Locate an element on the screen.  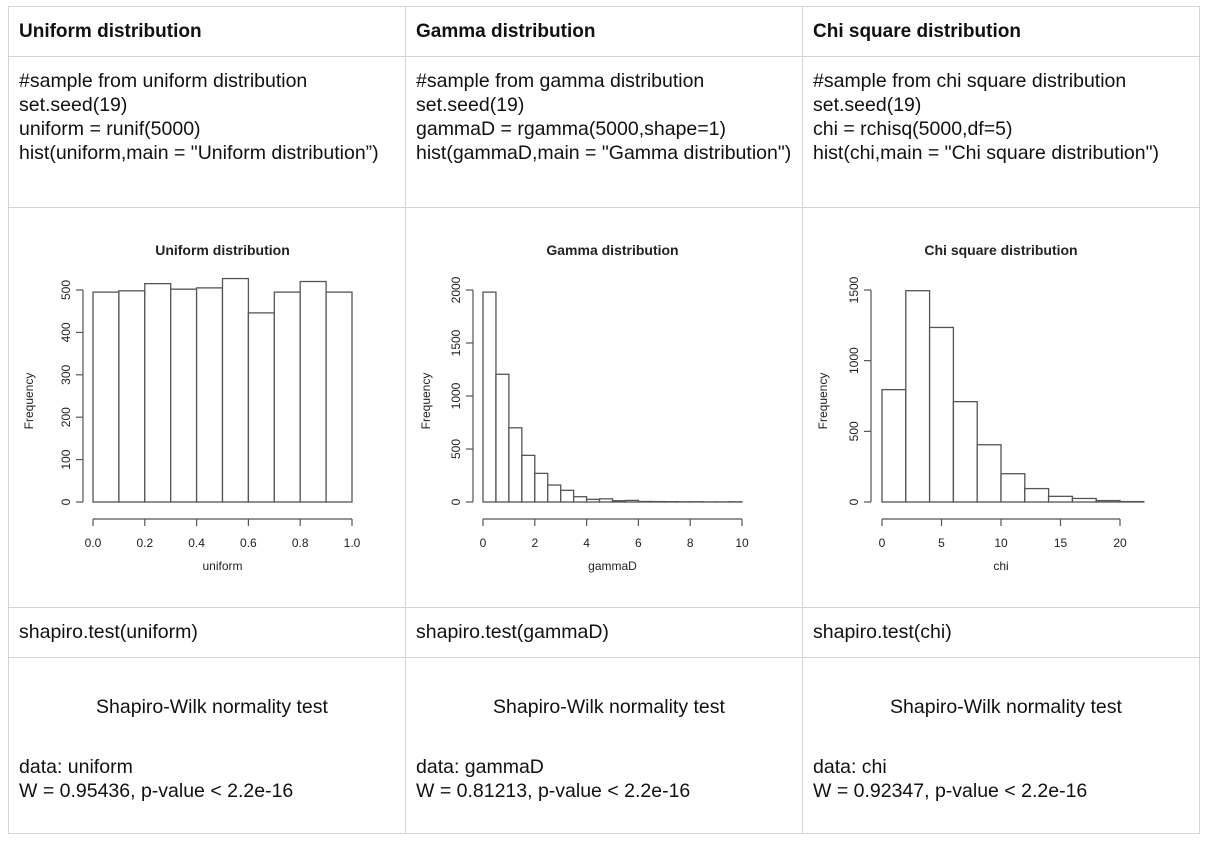
test-call-cell-gamma: shapiro.test(gammaD) is located at coordinates (604, 632).